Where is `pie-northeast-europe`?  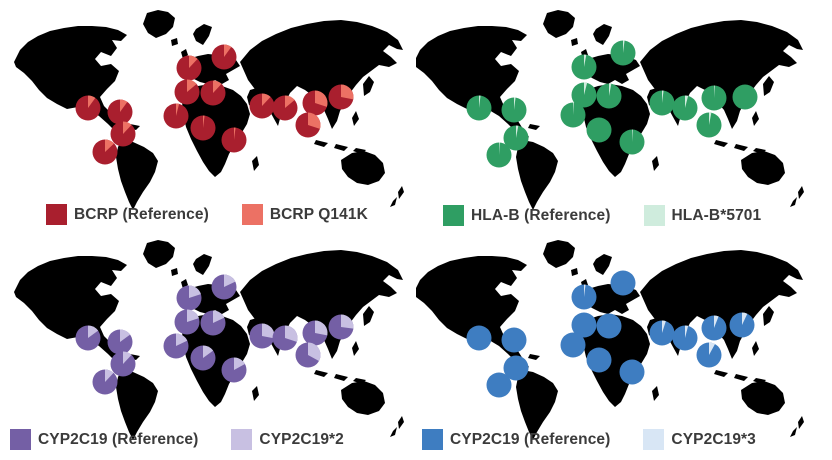
pie-northeast-europe is located at coordinates (623, 283).